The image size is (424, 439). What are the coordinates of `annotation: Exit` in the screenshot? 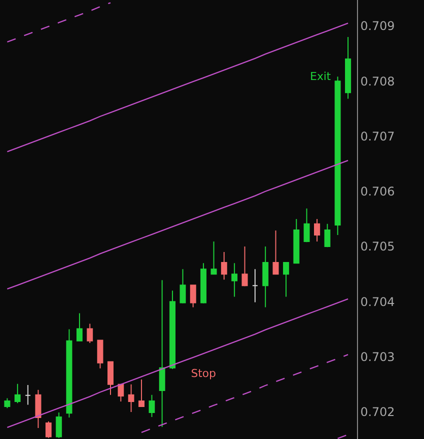 It's located at (321, 76).